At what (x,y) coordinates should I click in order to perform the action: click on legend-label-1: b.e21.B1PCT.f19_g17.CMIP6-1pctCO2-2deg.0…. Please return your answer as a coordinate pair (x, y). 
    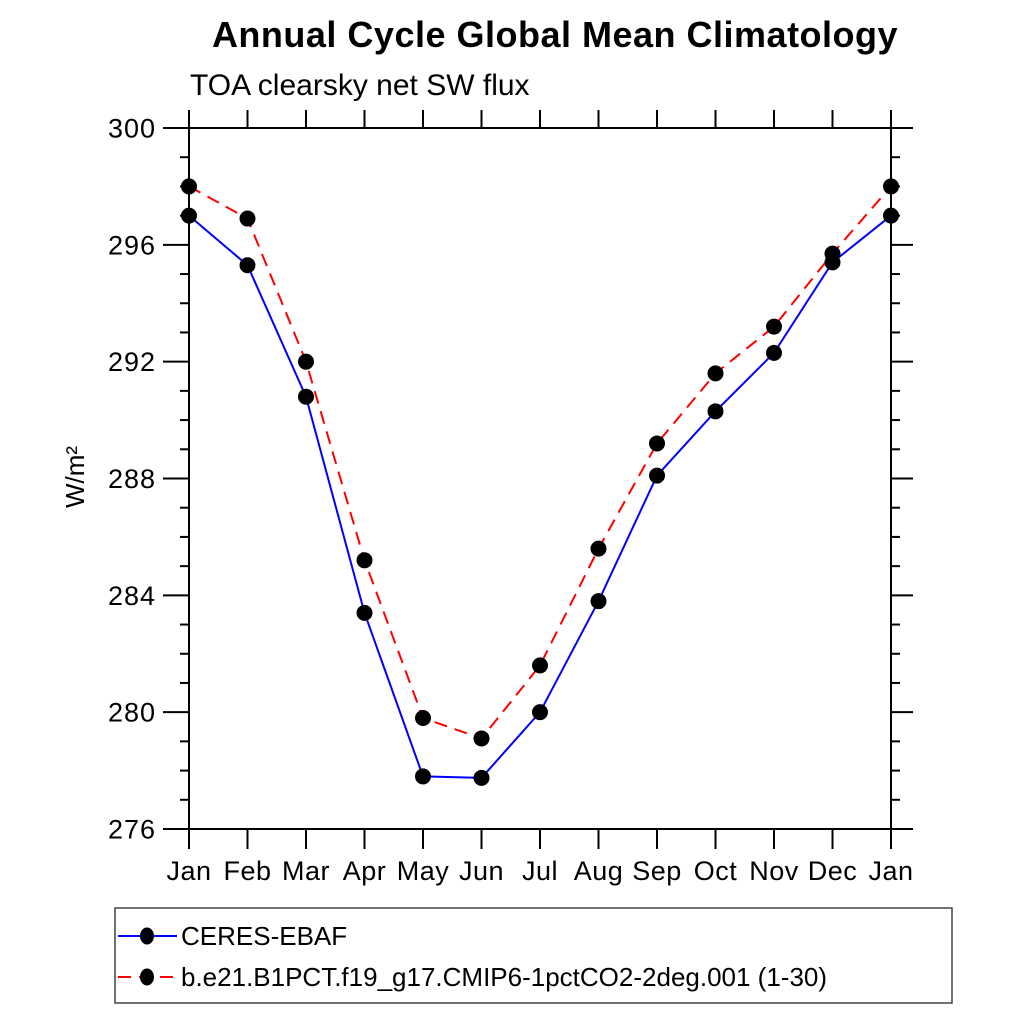
    Looking at the image, I should click on (504, 977).